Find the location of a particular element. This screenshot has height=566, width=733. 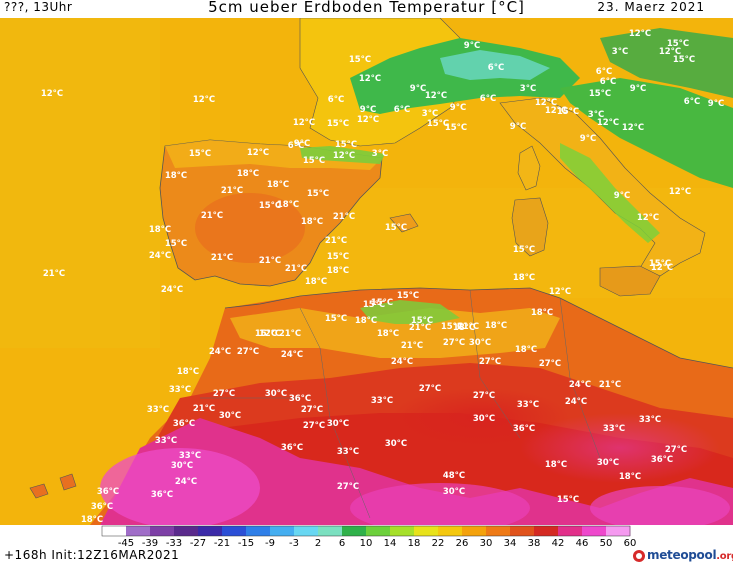

iberia-north-cooler is located at coordinates (273, 155).